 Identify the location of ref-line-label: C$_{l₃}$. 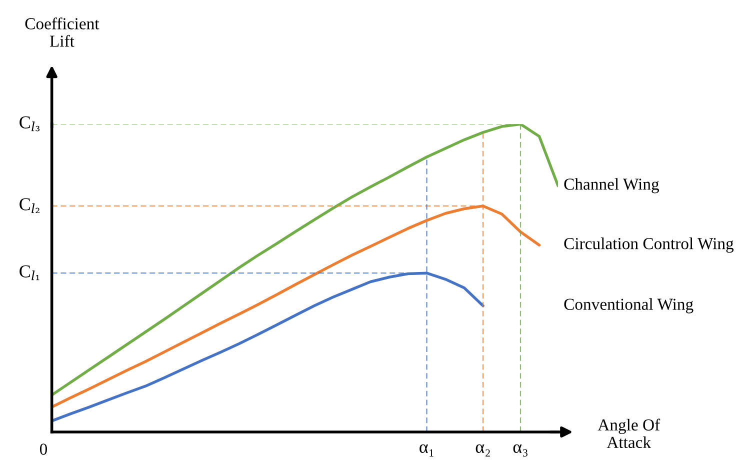
(30, 124).